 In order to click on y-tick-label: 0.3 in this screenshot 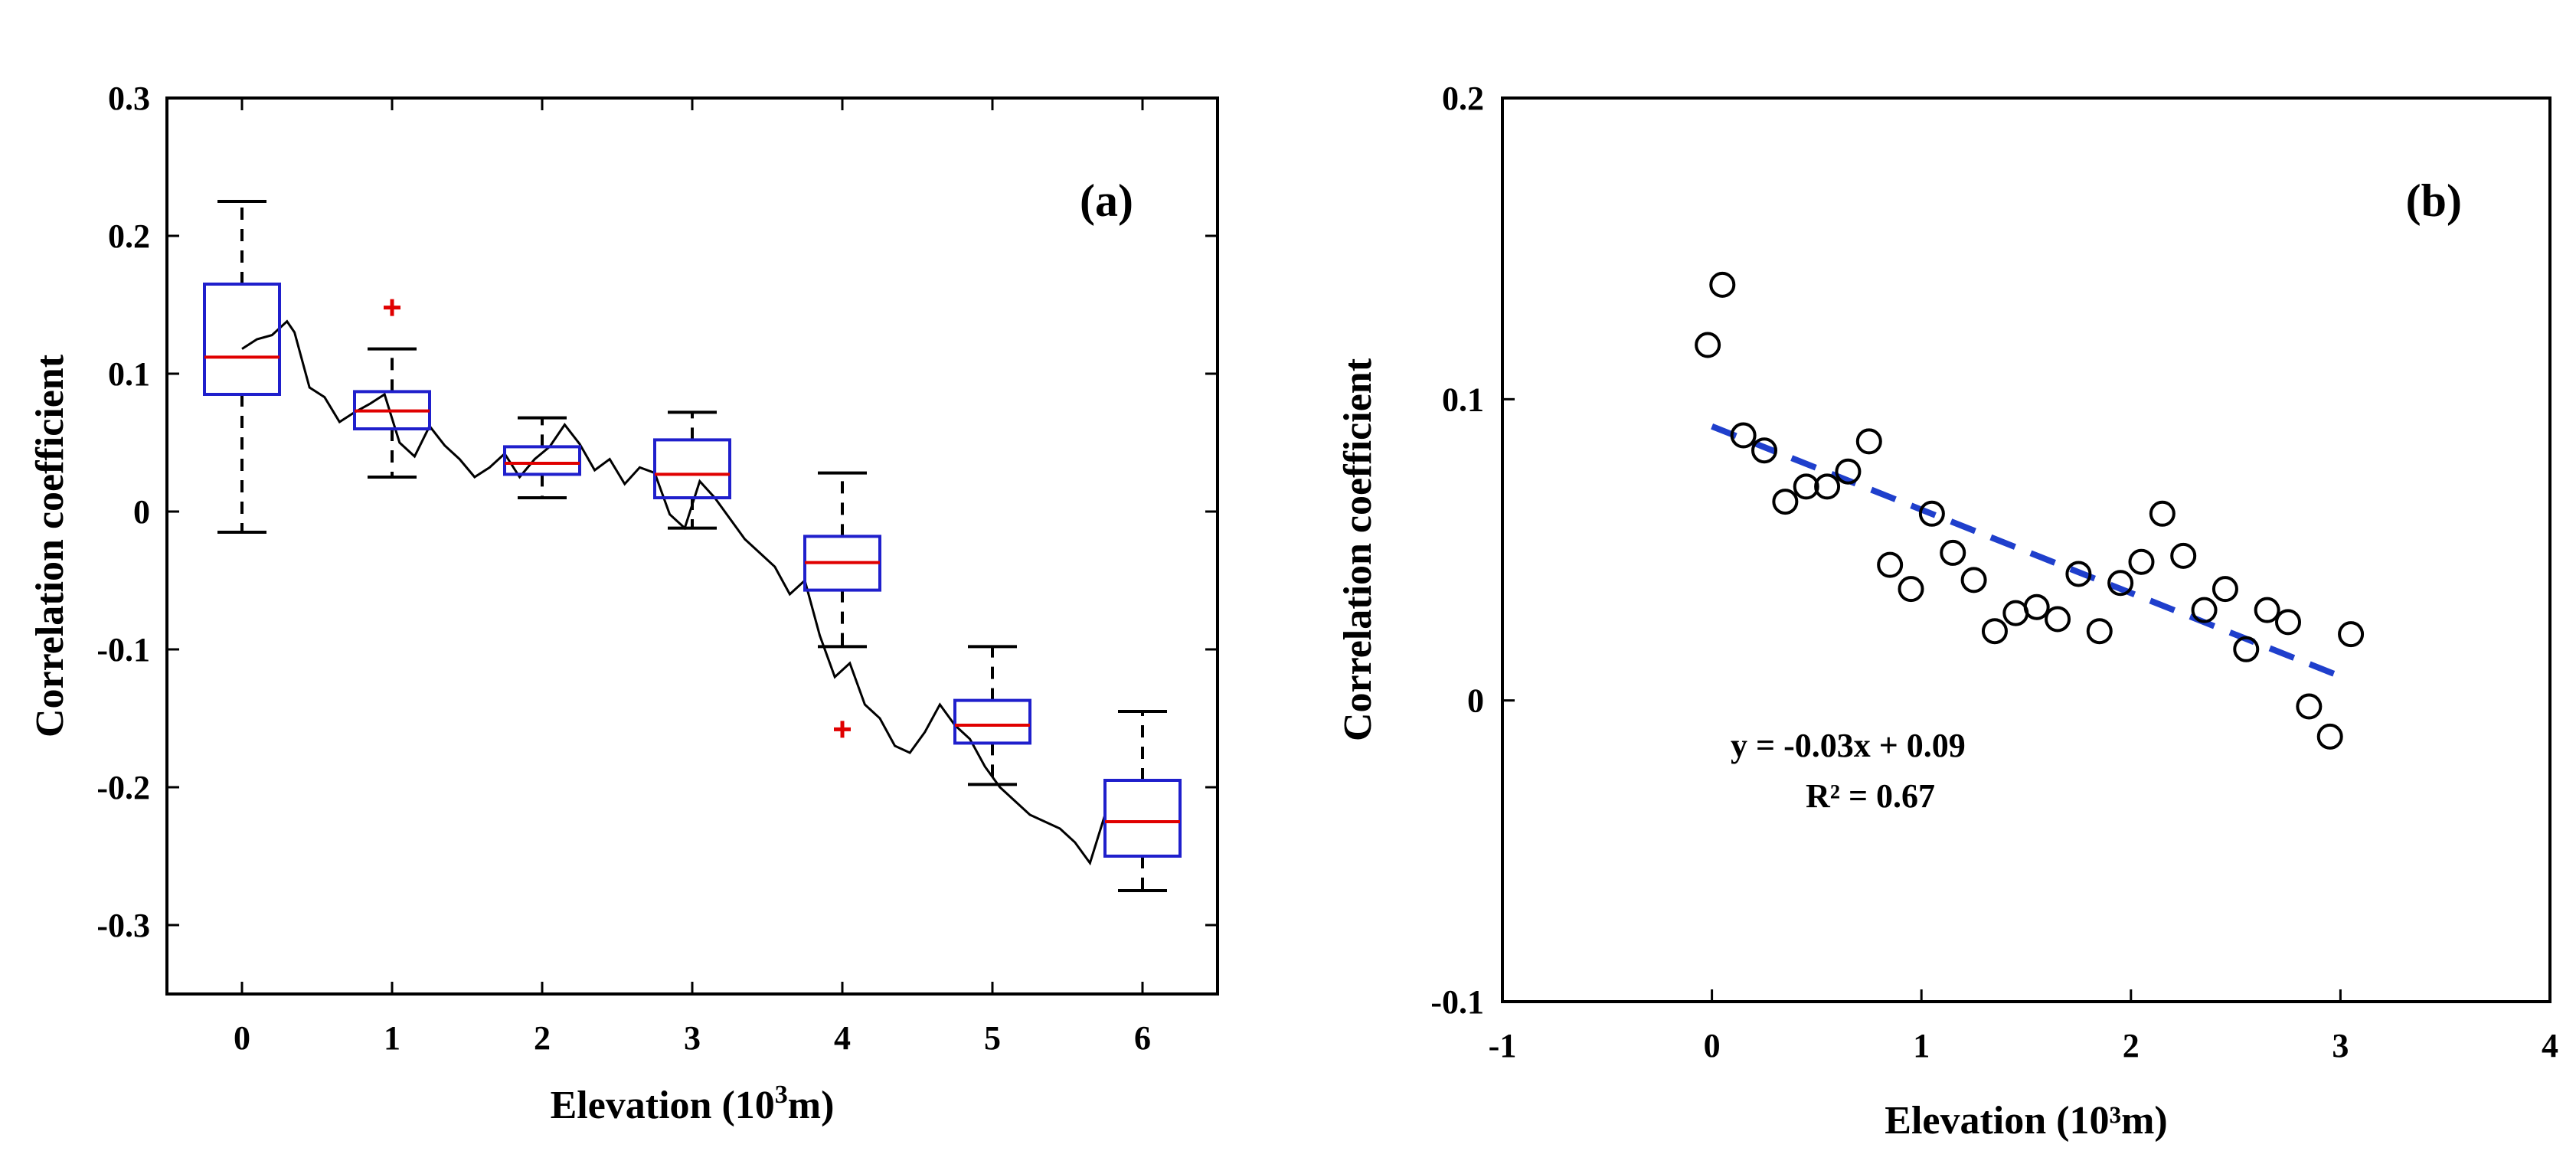, I will do `click(129, 99)`.